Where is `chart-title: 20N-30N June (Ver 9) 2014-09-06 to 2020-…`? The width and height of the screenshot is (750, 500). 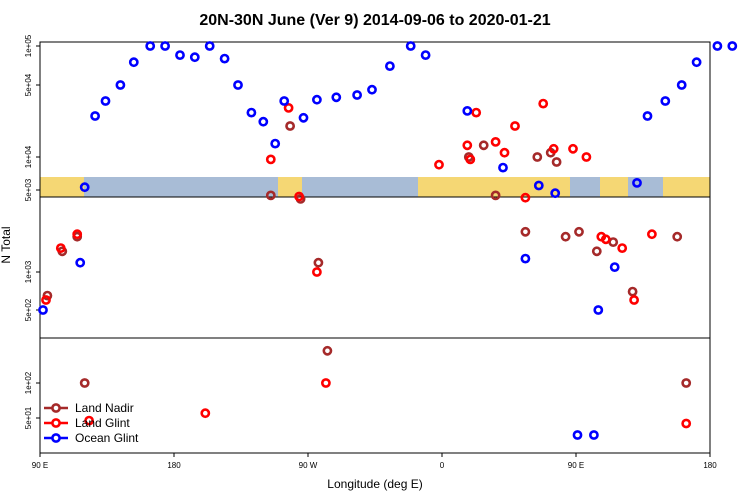 chart-title: 20N-30N June (Ver 9) 2014-09-06 to 2020-… is located at coordinates (374, 20).